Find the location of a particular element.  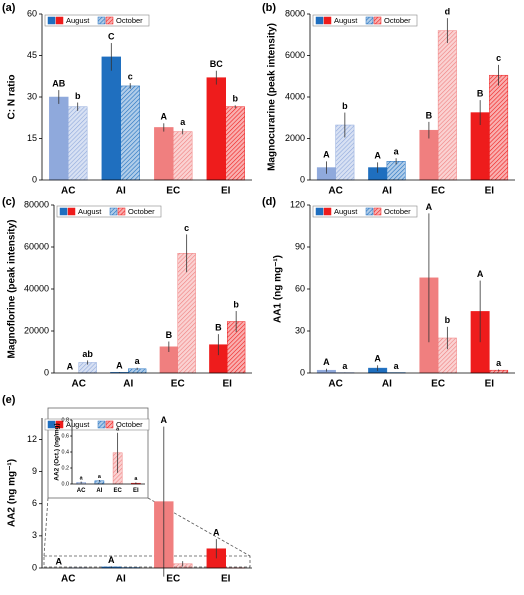

y-axis-label: Magnoflorine (peak intensity) is located at coordinates (12, 289).